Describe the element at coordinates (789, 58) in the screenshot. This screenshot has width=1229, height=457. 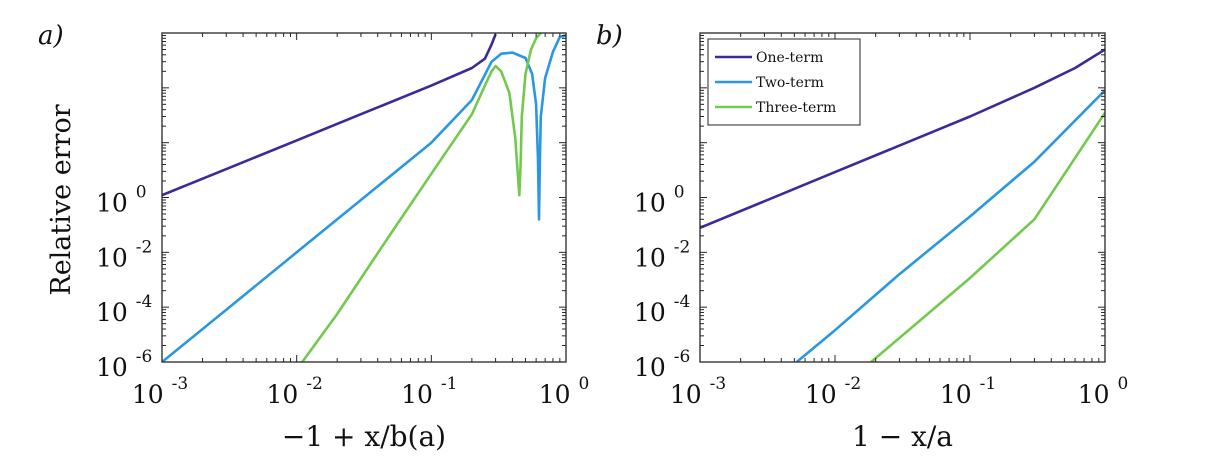
I see `legend-entry: One-term` at that location.